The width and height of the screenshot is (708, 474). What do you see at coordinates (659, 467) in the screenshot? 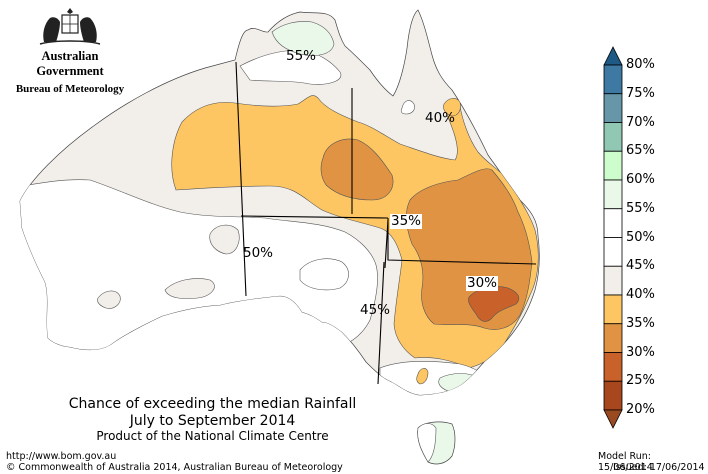
I see `issued-date: Issued: 17/06/2014` at bounding box center [659, 467].